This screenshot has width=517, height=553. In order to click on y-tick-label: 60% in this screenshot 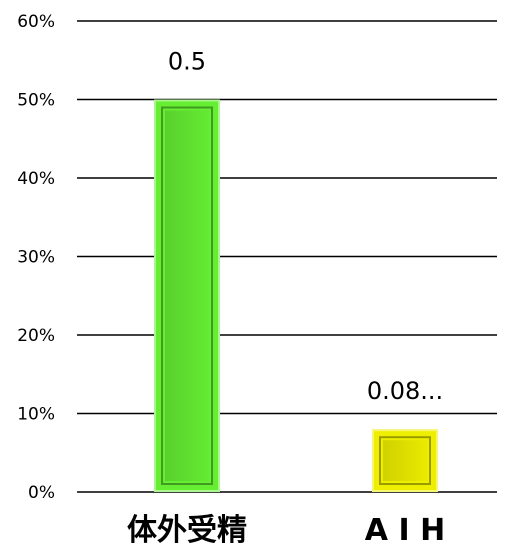, I will do `click(36, 22)`.